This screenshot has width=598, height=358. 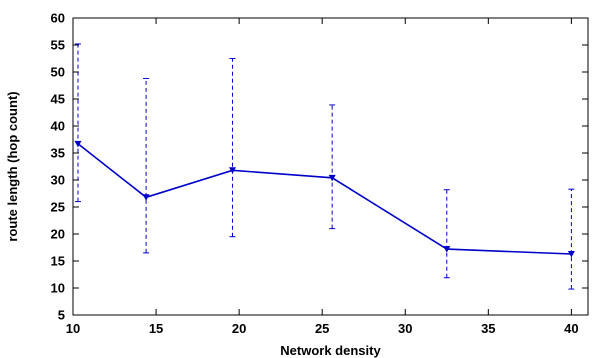 I want to click on y-tick-label: 10, so click(x=58, y=288).